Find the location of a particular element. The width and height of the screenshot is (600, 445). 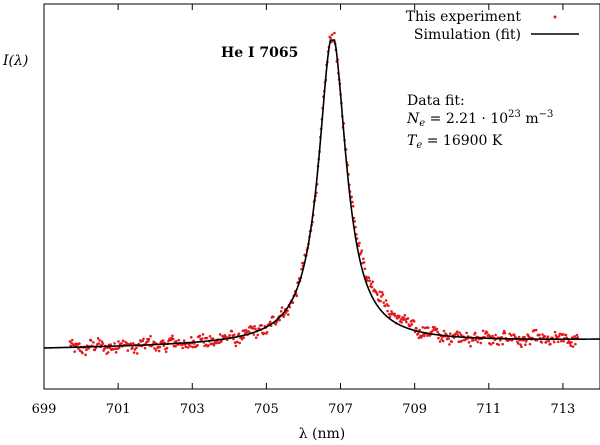

x-tick-label: 709 is located at coordinates (414, 409).